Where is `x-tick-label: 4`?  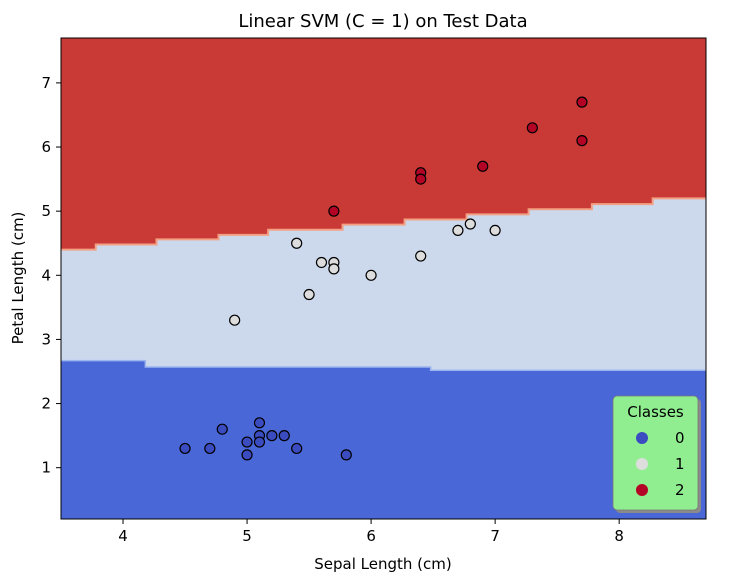
x-tick-label: 4 is located at coordinates (123, 536).